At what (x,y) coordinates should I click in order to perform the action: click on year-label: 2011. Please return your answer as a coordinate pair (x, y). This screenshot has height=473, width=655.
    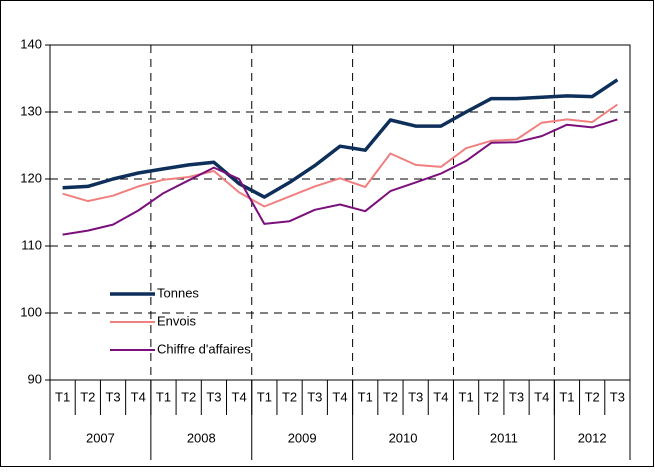
    Looking at the image, I should click on (504, 437).